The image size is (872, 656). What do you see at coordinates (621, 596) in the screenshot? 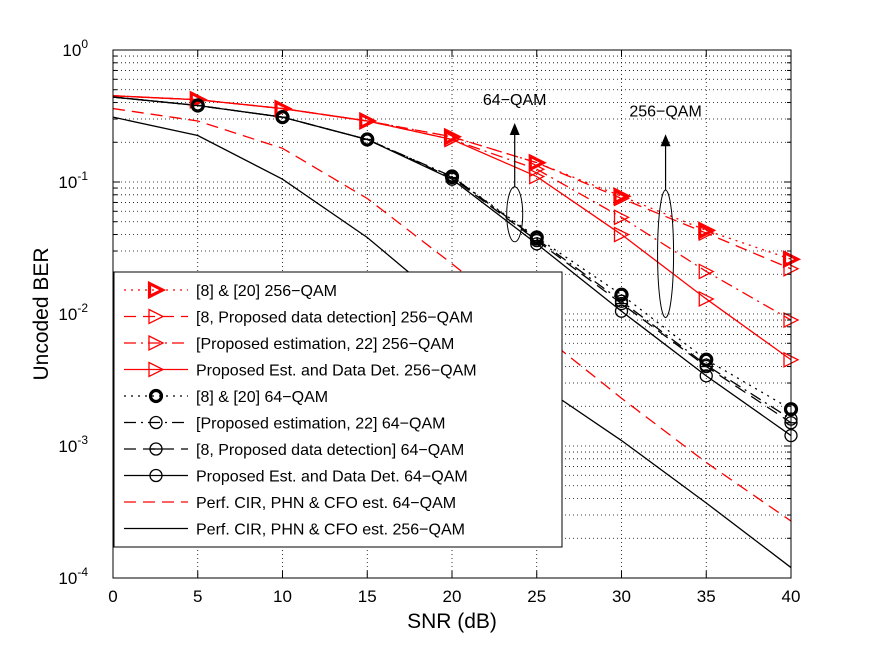
I see `x-tick-label: 30` at bounding box center [621, 596].